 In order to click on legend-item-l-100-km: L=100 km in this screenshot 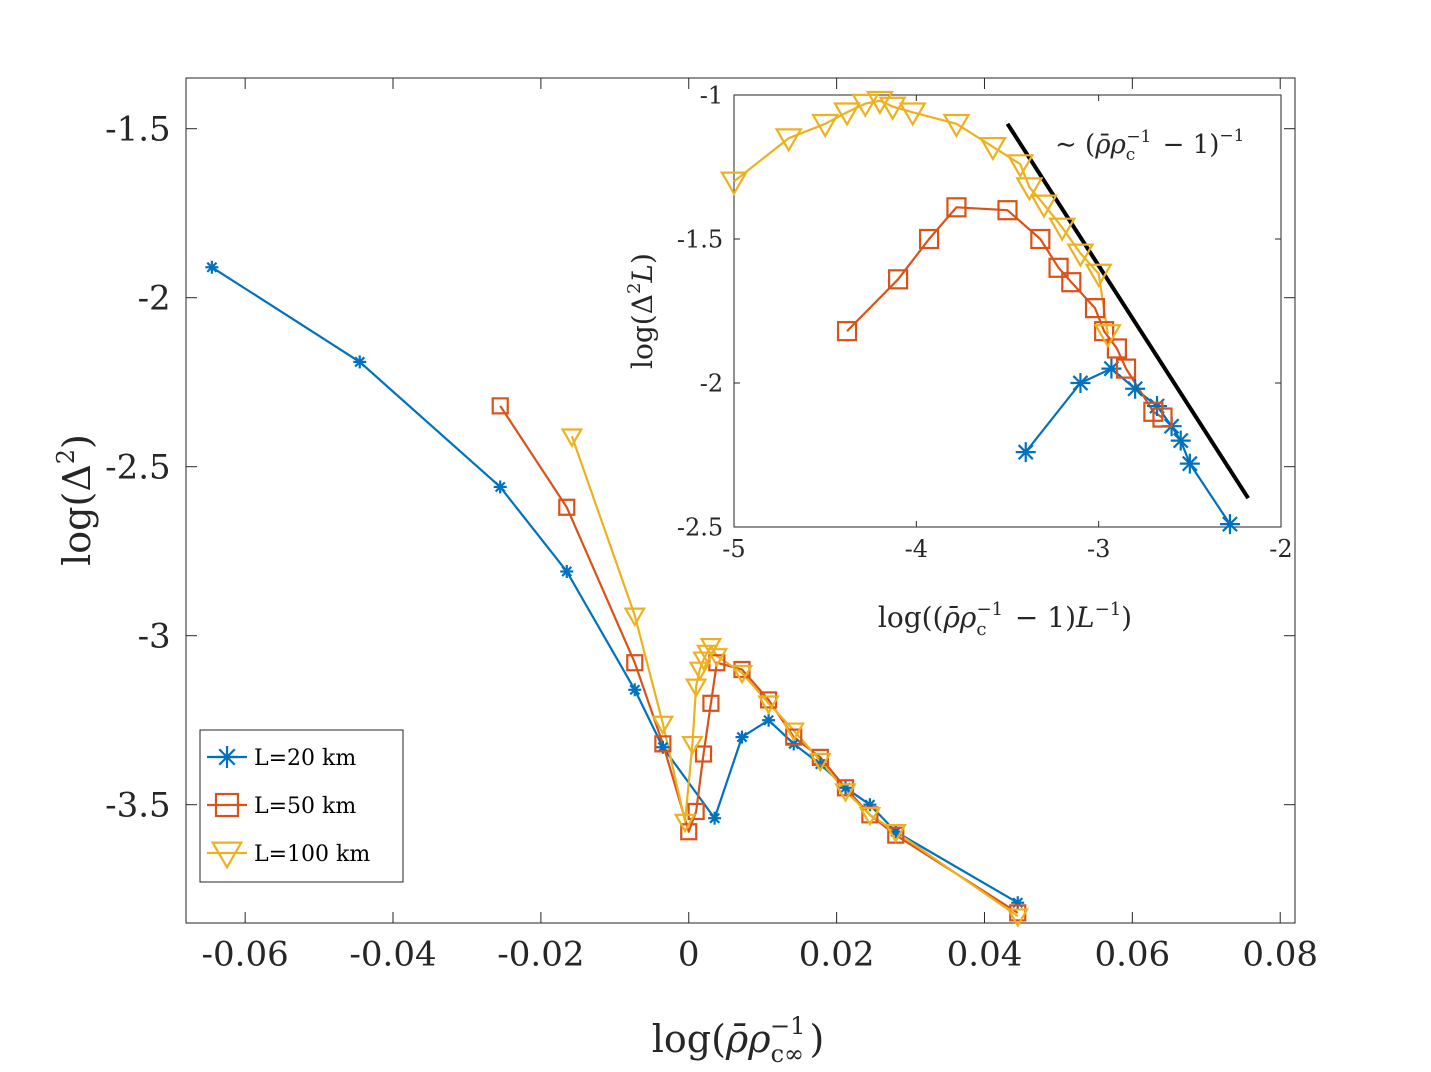, I will do `click(288, 855)`.